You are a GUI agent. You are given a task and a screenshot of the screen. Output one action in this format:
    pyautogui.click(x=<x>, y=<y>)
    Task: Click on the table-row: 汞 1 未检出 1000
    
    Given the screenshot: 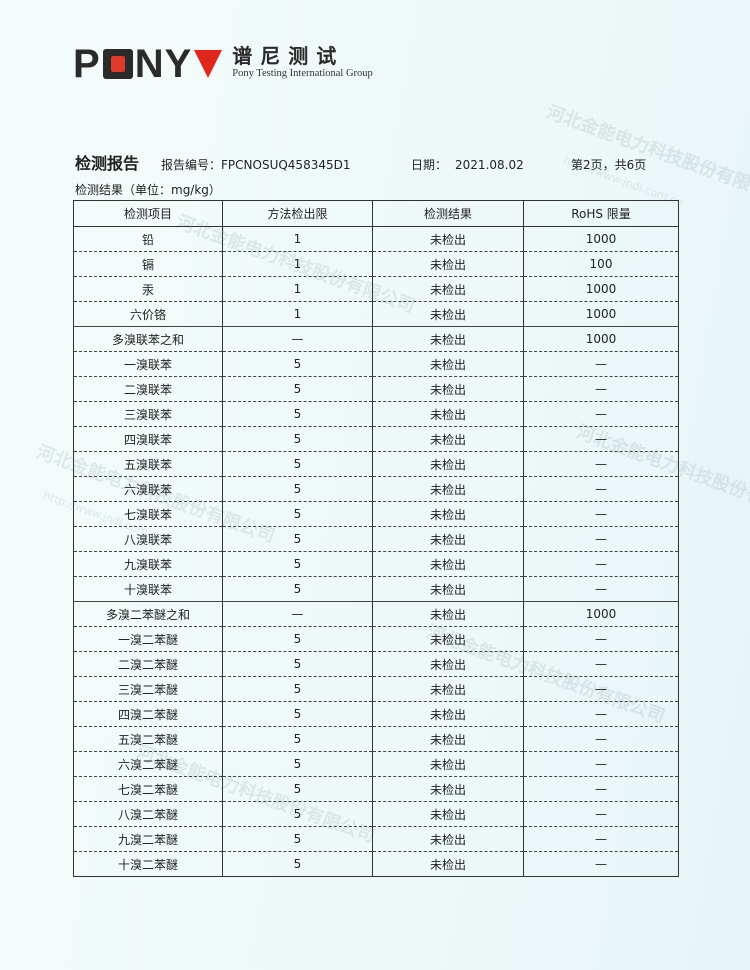 What is the action you would take?
    pyautogui.click(x=376, y=289)
    